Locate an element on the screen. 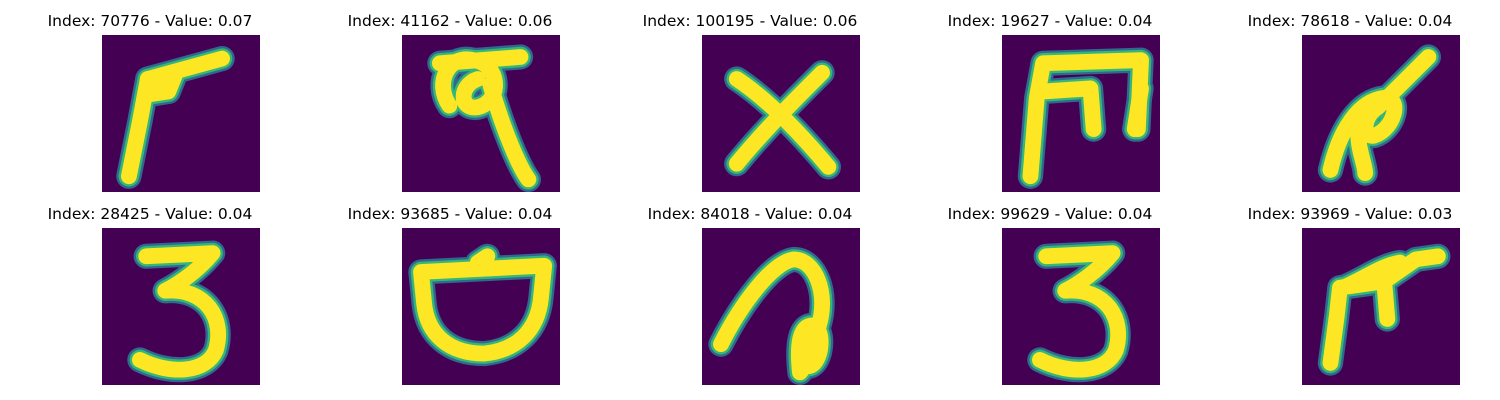 The image size is (1500, 400). image-title: Index: 99629 - Value: 0.04 is located at coordinates (1050, 214).